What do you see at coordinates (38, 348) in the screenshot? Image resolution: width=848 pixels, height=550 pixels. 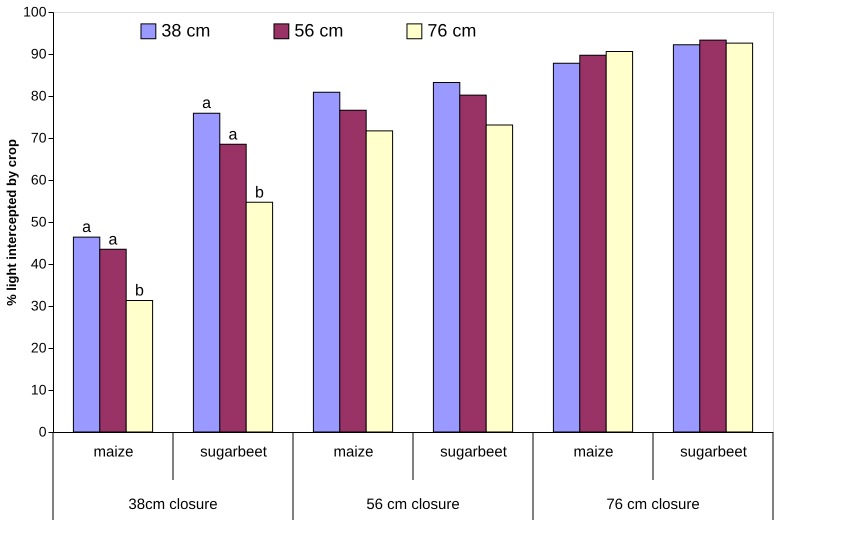 I see `y-tick-label: 20` at bounding box center [38, 348].